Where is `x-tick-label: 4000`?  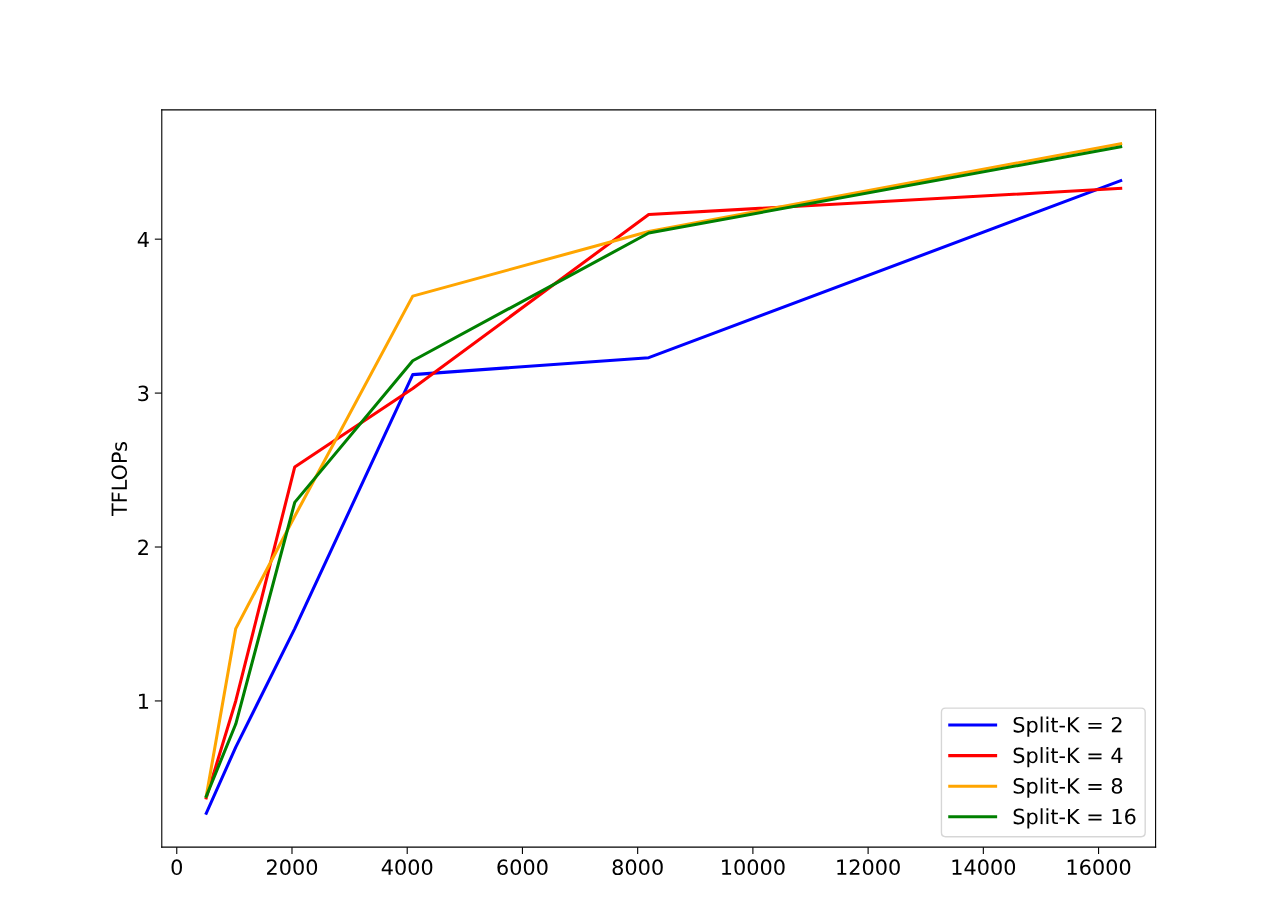
x-tick-label: 4000 is located at coordinates (407, 867).